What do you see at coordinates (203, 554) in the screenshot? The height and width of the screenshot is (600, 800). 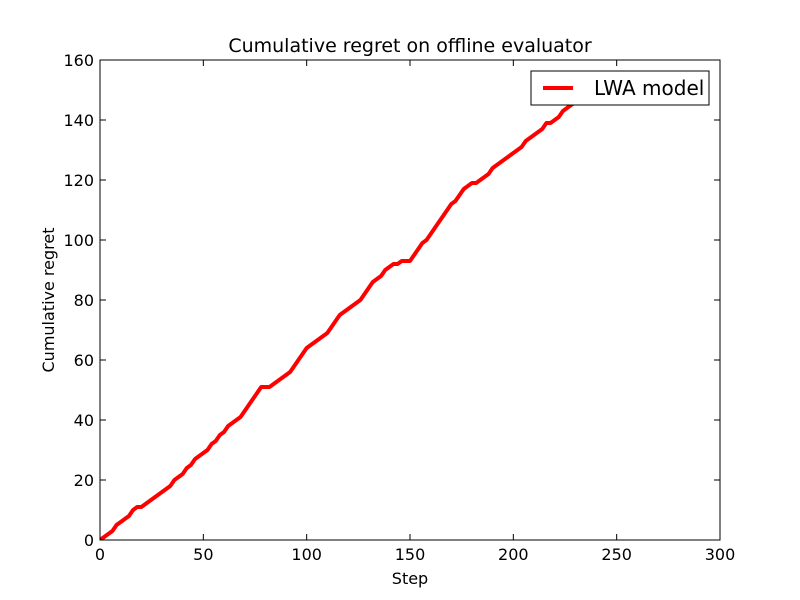 I see `x-tick-label: 50` at bounding box center [203, 554].